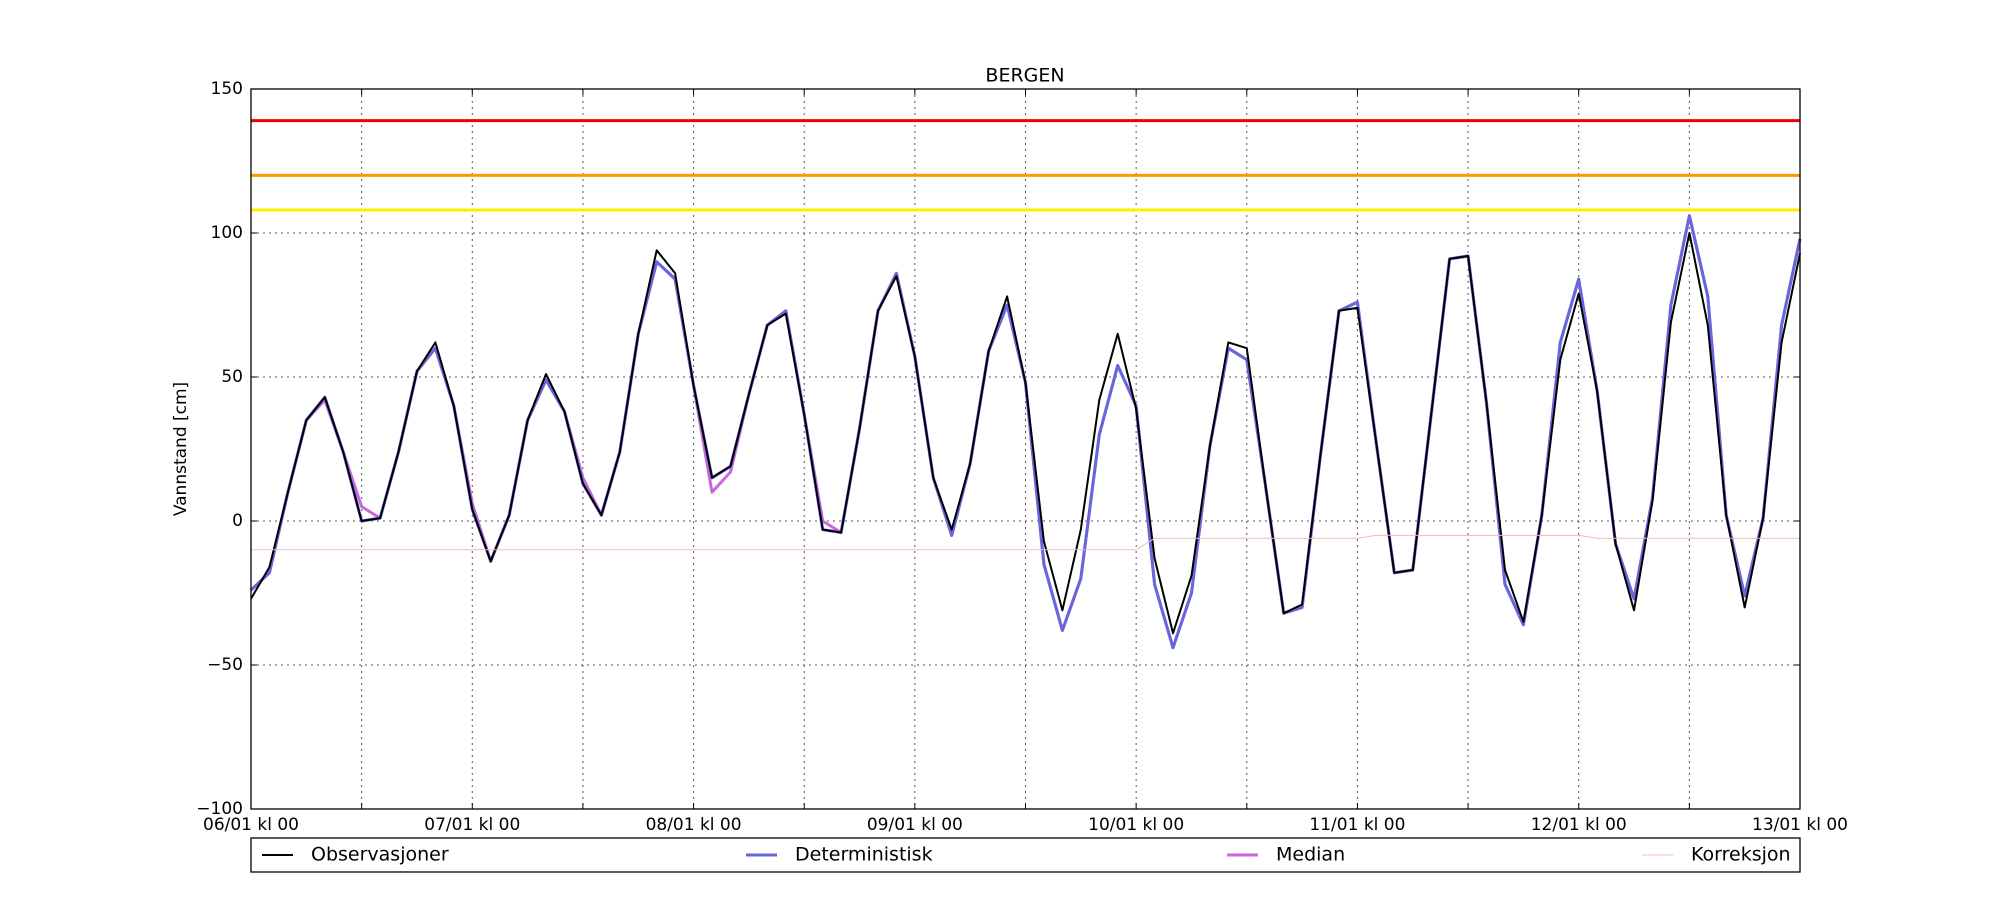 Image resolution: width=2000 pixels, height=900 pixels. What do you see at coordinates (380, 855) in the screenshot?
I see `legend-label: Observasjoner` at bounding box center [380, 855].